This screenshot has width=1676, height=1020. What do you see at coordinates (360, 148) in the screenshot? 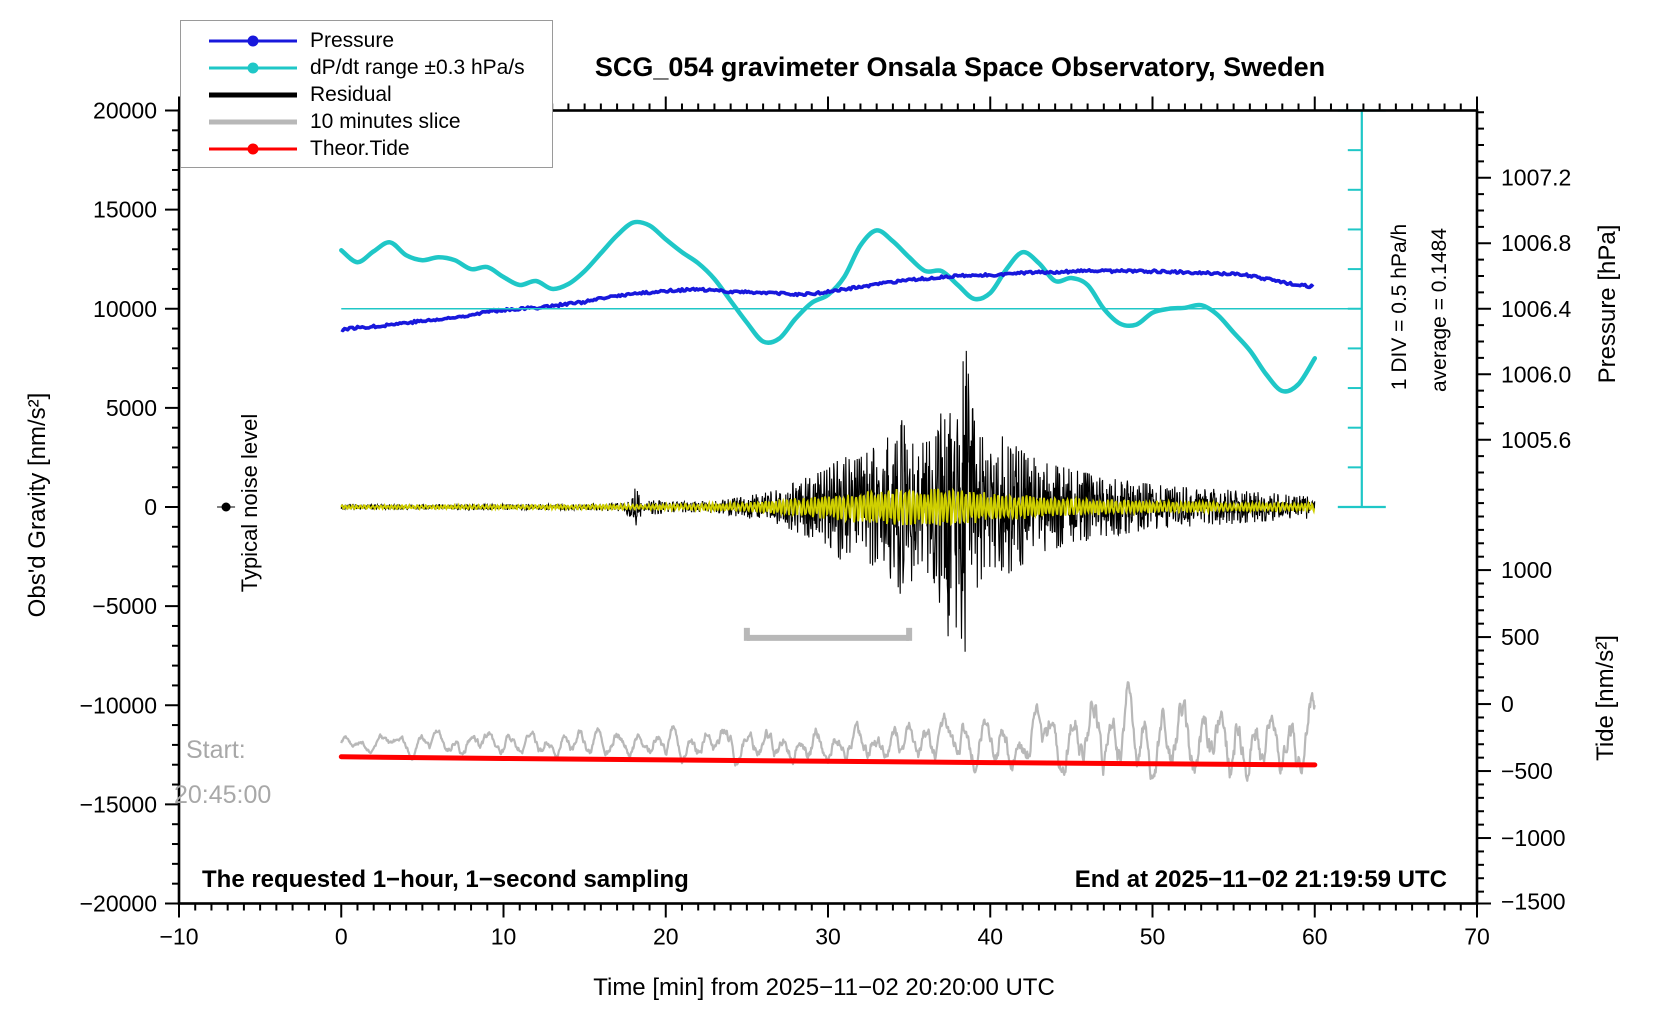
I see `legend-label-tide: Theor.Tide` at bounding box center [360, 148].